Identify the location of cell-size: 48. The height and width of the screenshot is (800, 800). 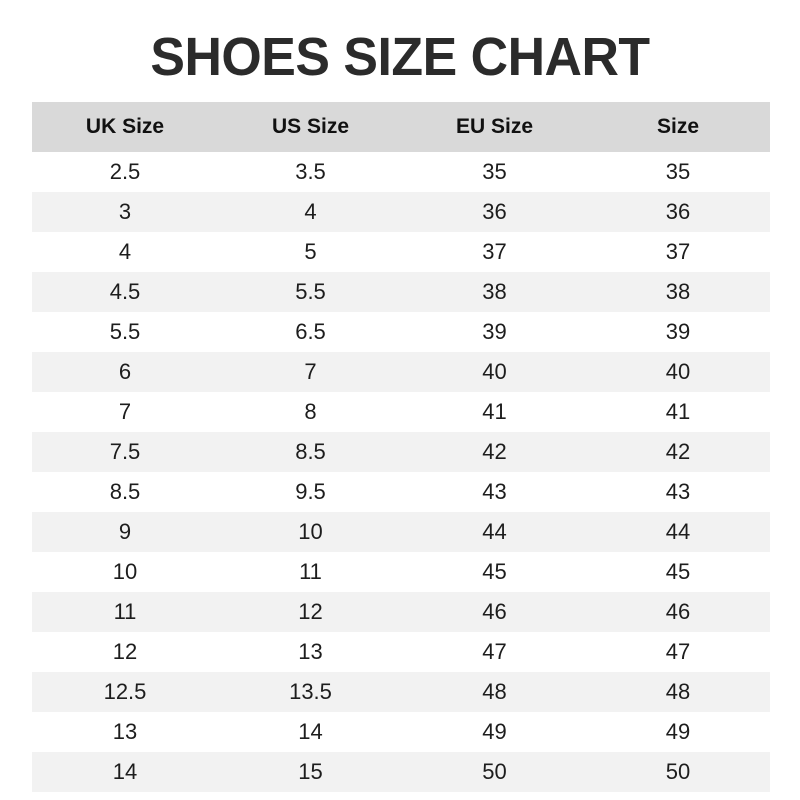
(678, 691).